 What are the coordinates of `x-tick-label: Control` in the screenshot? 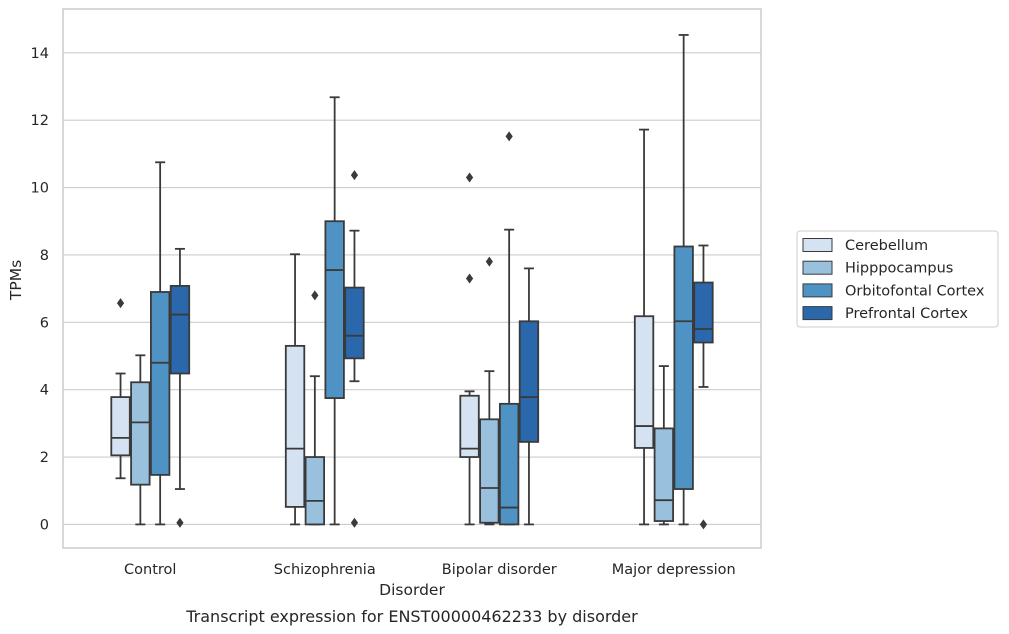 It's located at (150, 570).